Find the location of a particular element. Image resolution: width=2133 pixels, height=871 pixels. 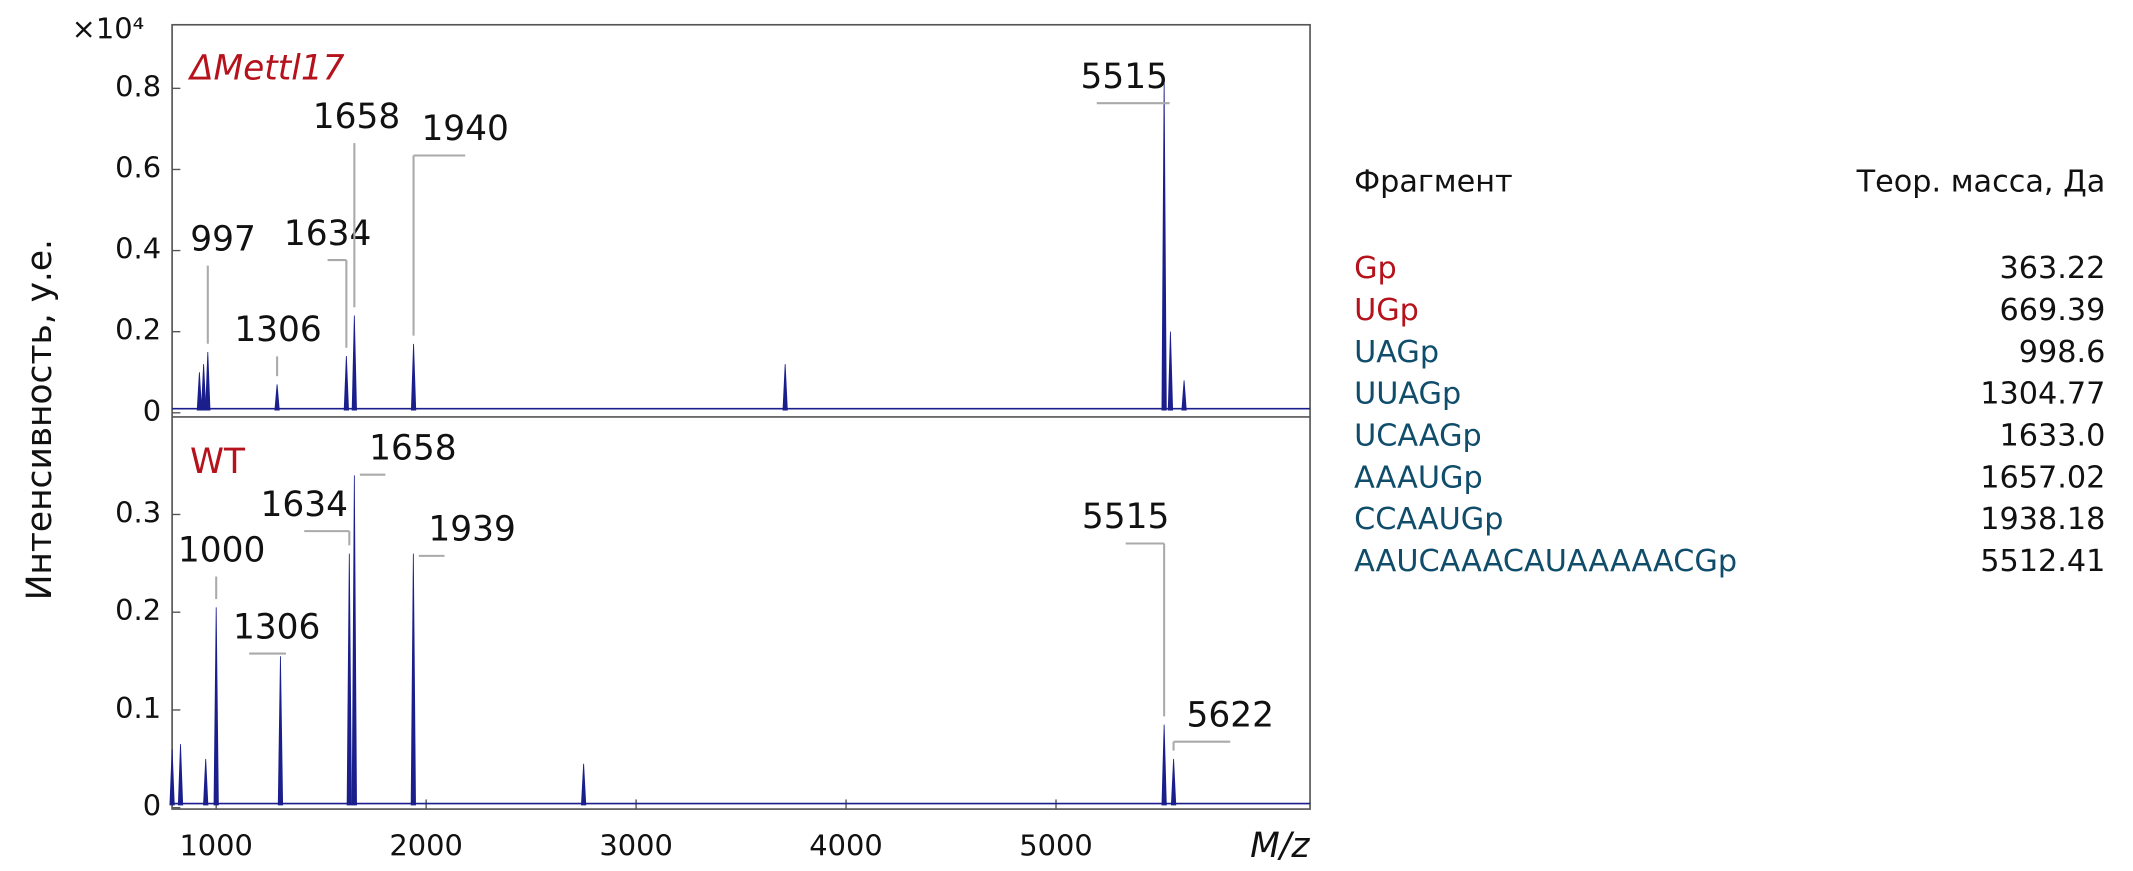

y-tick-label: 0.4 is located at coordinates (138, 249).